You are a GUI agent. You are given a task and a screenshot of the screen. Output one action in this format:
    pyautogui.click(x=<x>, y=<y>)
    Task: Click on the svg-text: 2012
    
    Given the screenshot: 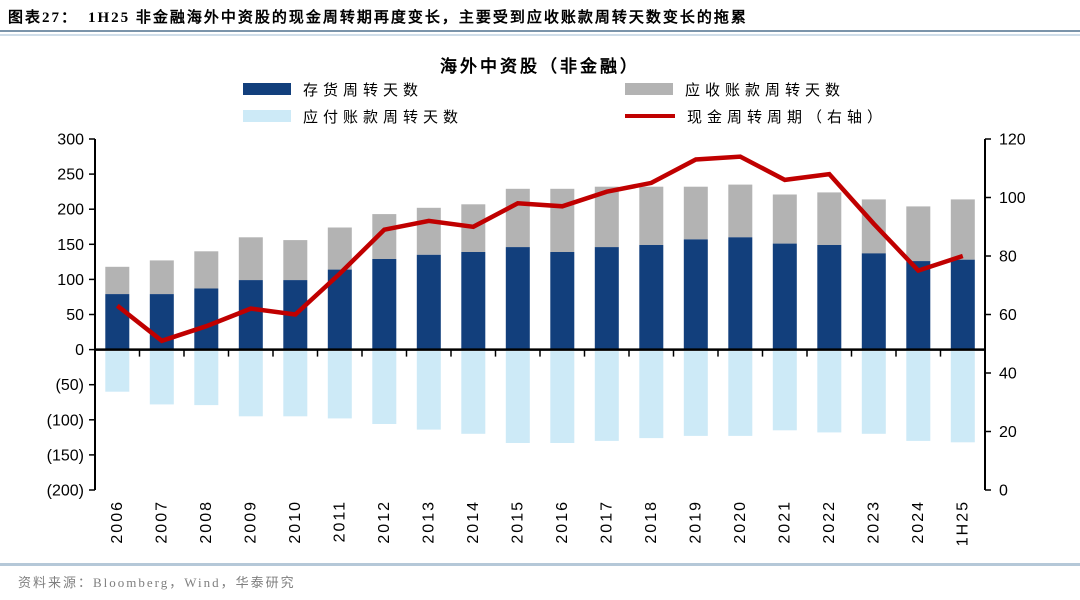 What is the action you would take?
    pyautogui.click(x=384, y=522)
    